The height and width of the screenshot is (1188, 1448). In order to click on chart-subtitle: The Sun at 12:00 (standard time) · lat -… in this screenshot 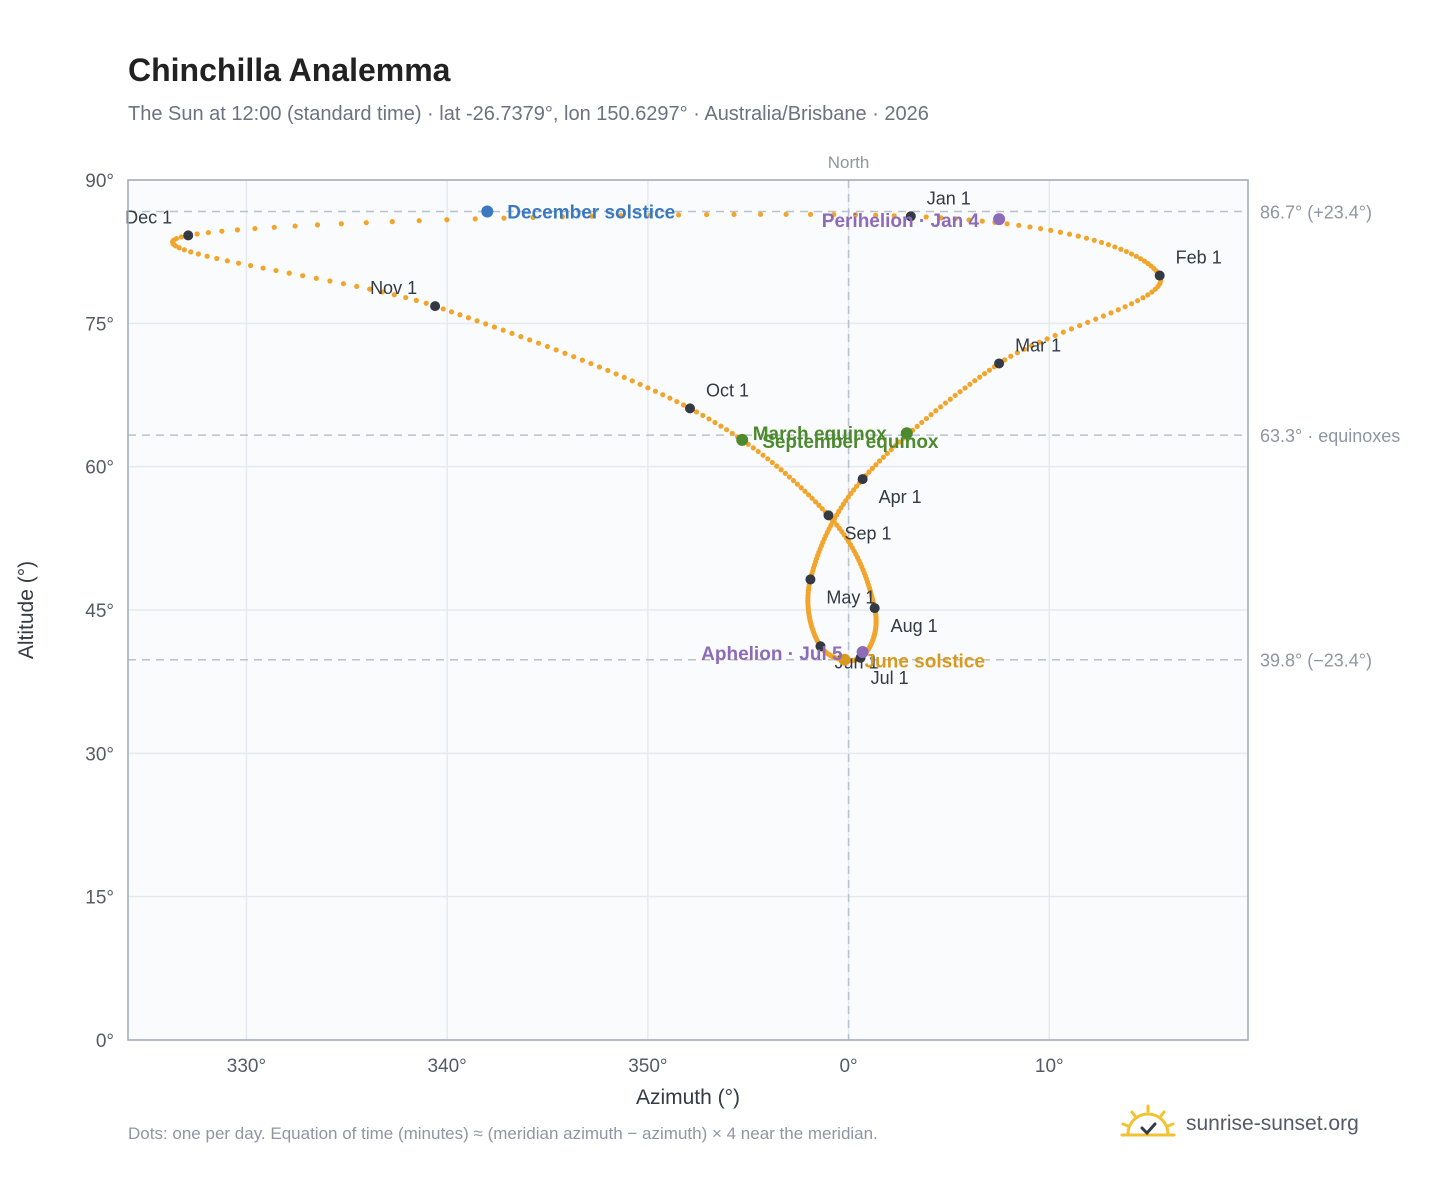, I will do `click(528, 114)`.